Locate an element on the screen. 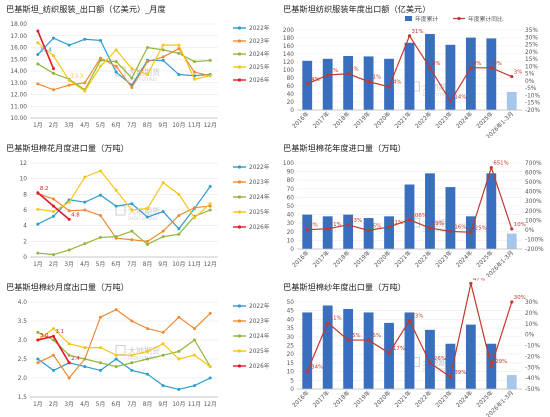 The image size is (550, 417). series-line-2022年 is located at coordinates (124, 208).